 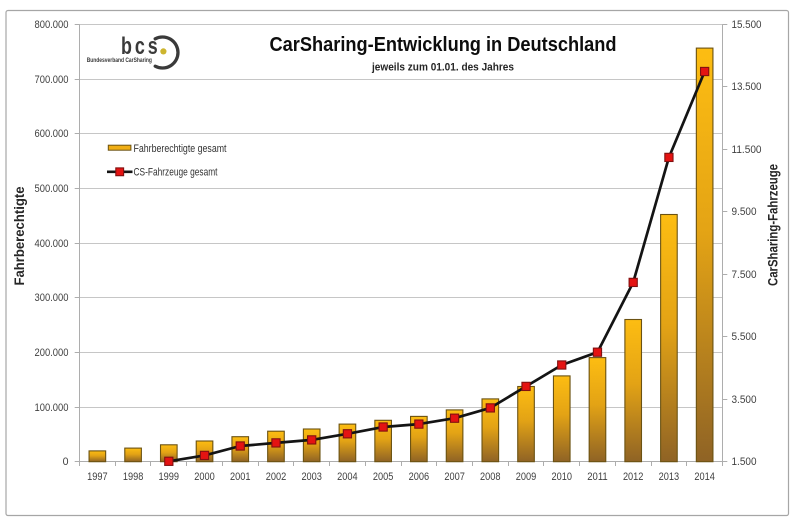 I want to click on svg-text: 2011, so click(x=597, y=477).